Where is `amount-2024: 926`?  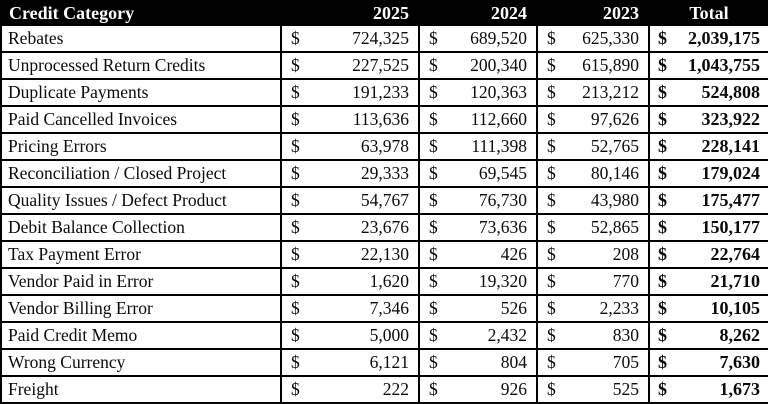
amount-2024: 926 is located at coordinates (513, 389).